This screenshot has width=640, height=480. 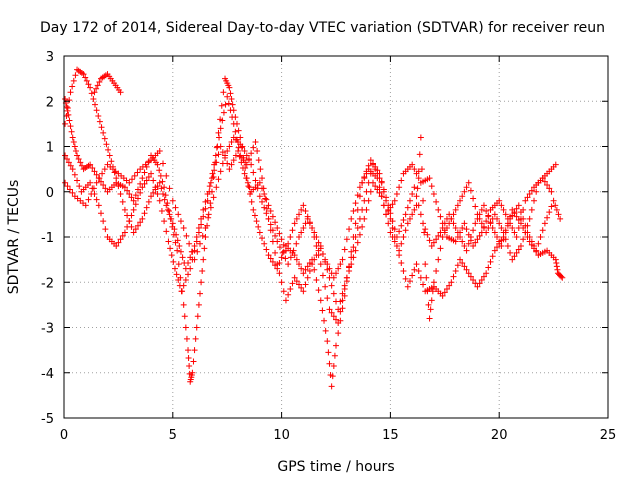 What do you see at coordinates (335, 467) in the screenshot?
I see `x-axis-label: GPS time / hours` at bounding box center [335, 467].